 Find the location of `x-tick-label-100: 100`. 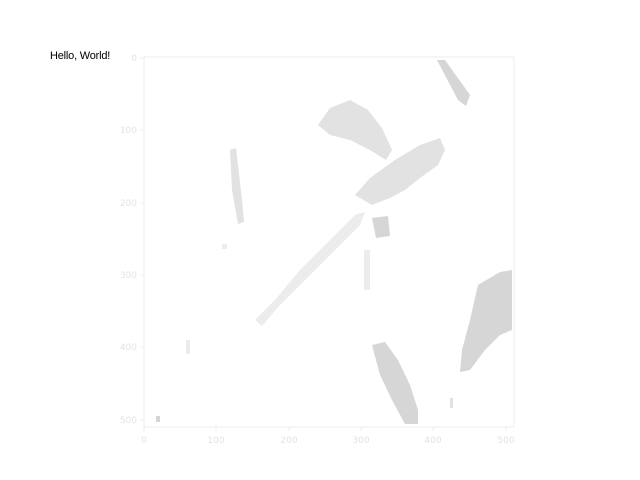

x-tick-label-100: 100 is located at coordinates (215, 441).